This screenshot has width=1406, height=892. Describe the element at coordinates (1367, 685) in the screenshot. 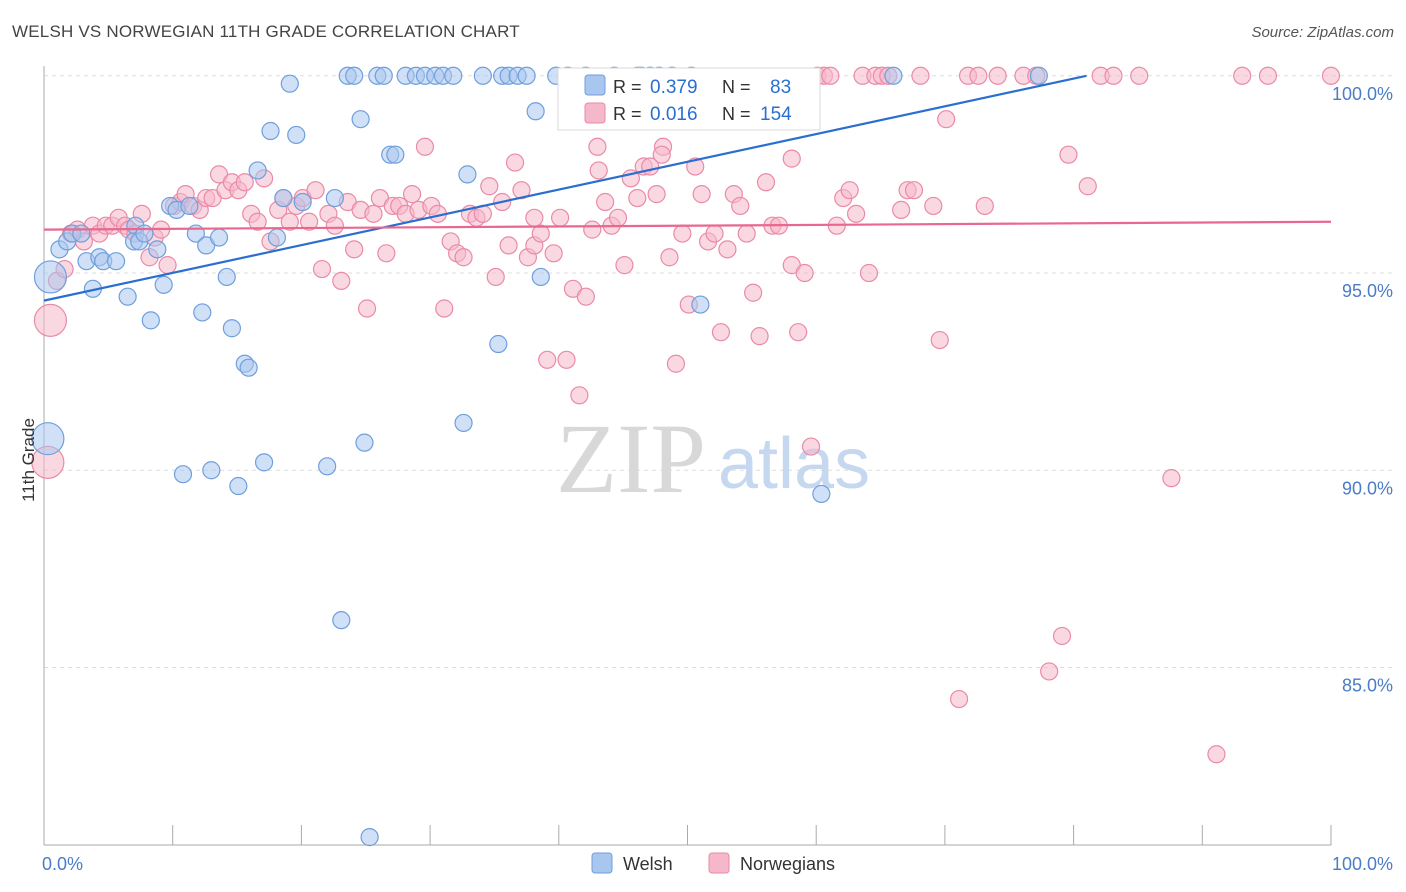

I see `y-tick-label: 85.0%` at that location.